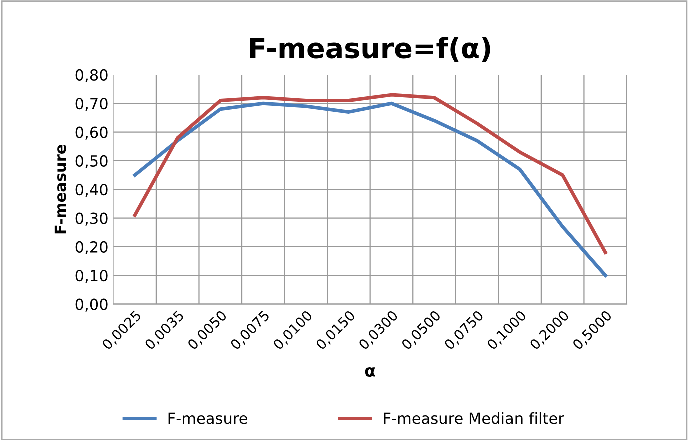 The height and width of the screenshot is (441, 689). What do you see at coordinates (92, 277) in the screenshot?
I see `y-tick-label: 0,10` at bounding box center [92, 277].